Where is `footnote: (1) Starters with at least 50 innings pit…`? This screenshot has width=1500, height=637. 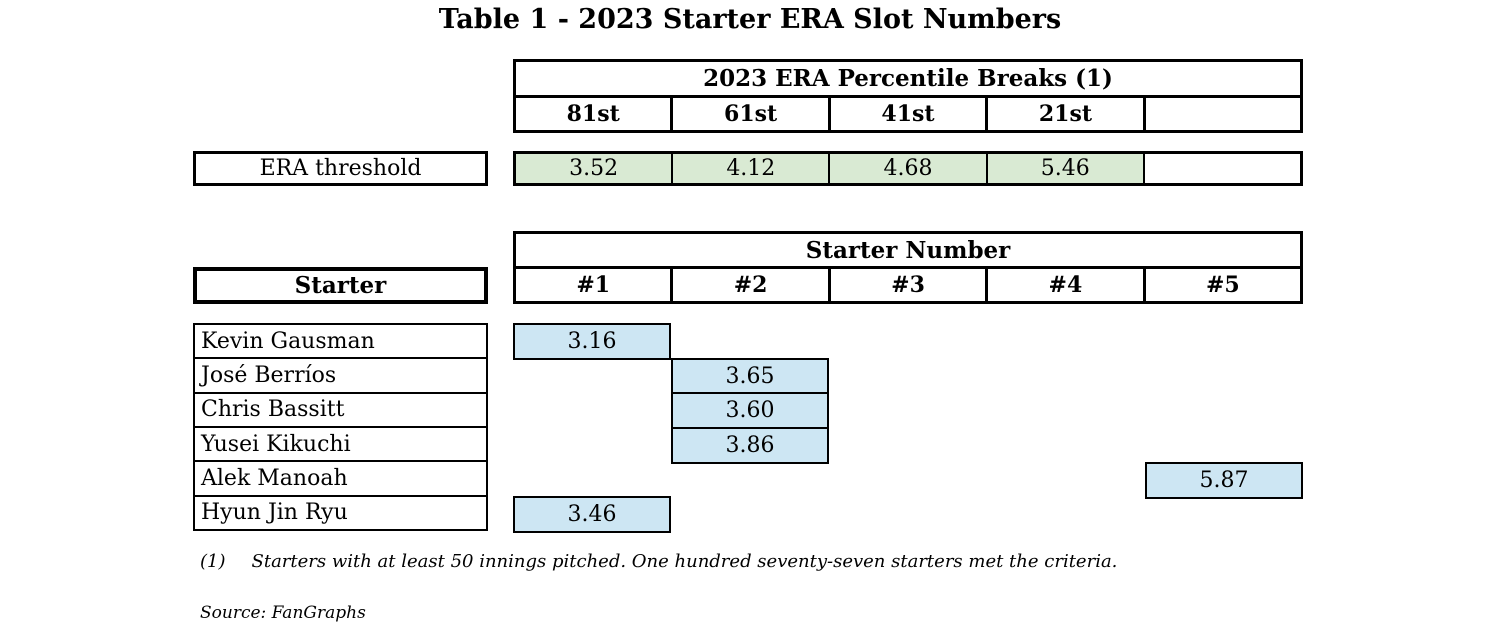 footnote: (1) Starters with at least 50 innings pit… is located at coordinates (658, 561).